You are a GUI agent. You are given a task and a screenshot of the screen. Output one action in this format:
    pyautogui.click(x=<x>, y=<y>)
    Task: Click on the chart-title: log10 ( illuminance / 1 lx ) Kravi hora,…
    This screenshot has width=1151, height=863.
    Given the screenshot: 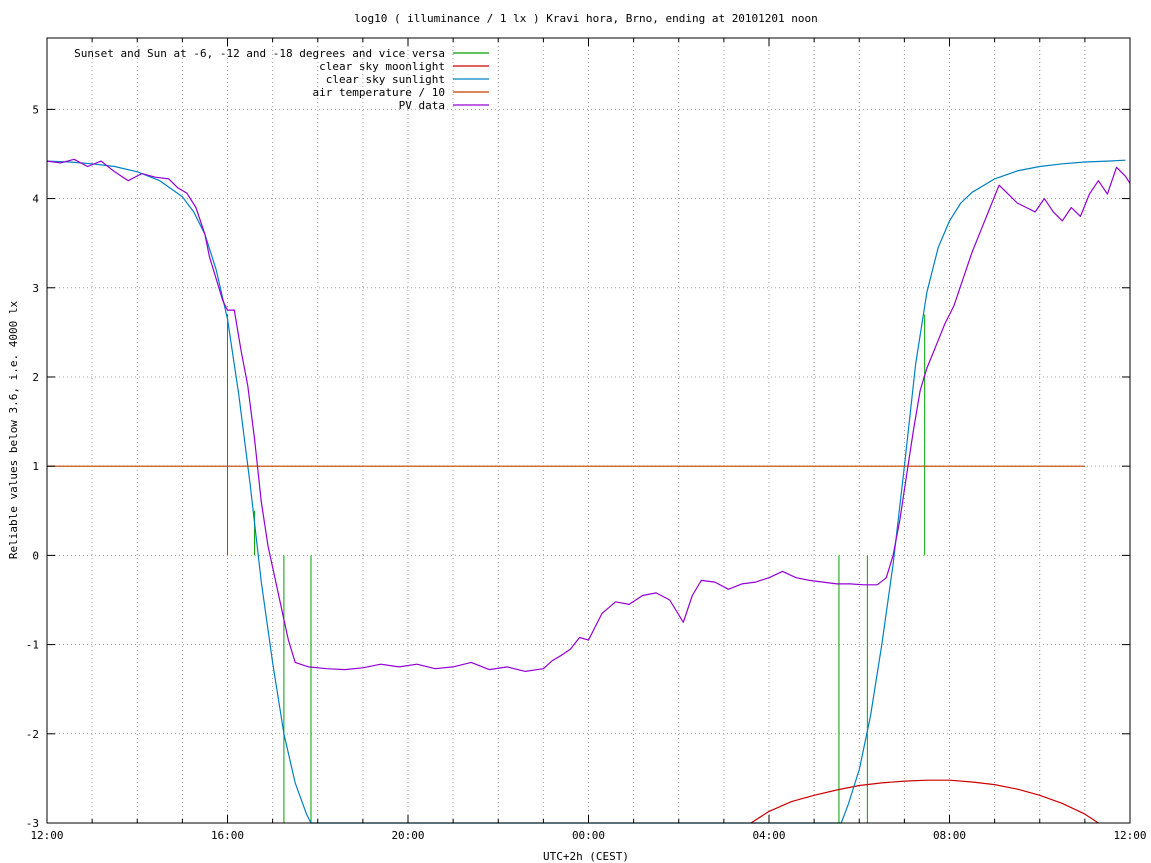 What is the action you would take?
    pyautogui.click(x=586, y=18)
    